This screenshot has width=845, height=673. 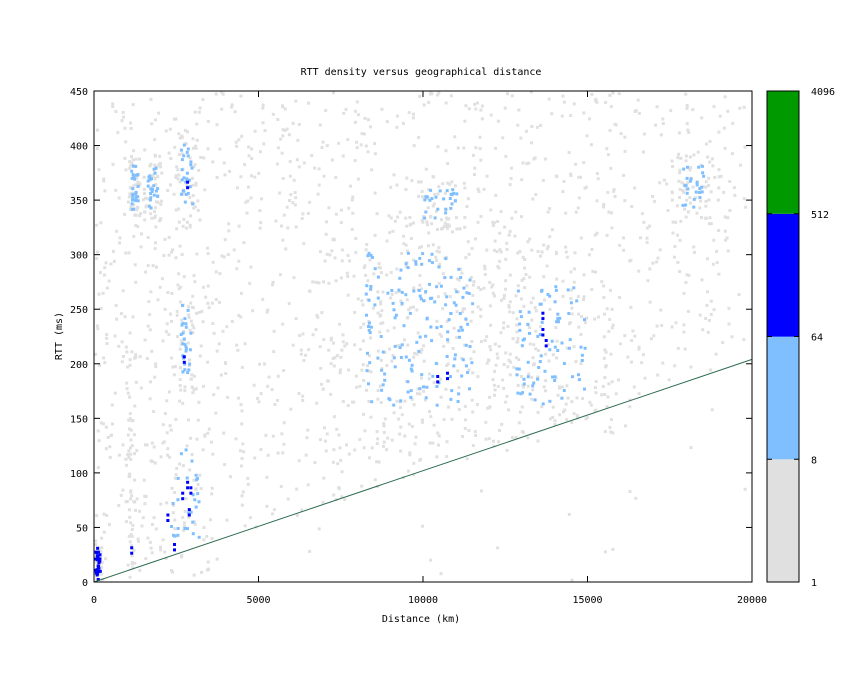 I want to click on y-tick-label: 50, so click(x=82, y=528).